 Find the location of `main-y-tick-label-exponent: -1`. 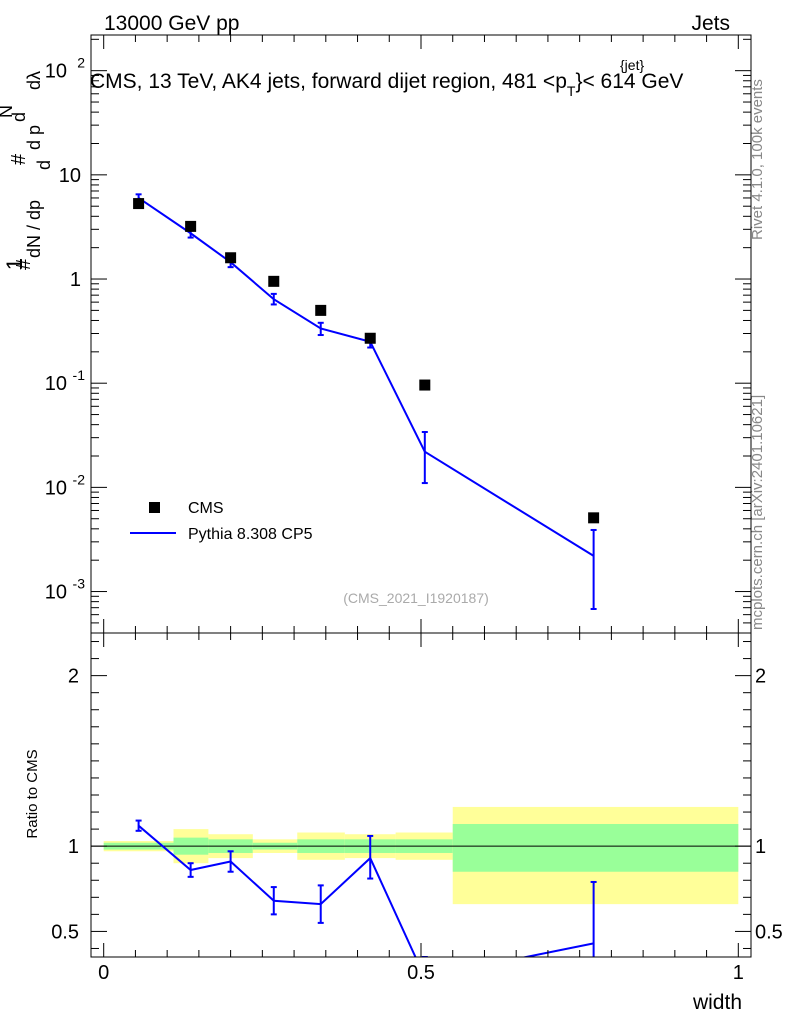

main-y-tick-label-exponent: -1 is located at coordinates (79, 375).